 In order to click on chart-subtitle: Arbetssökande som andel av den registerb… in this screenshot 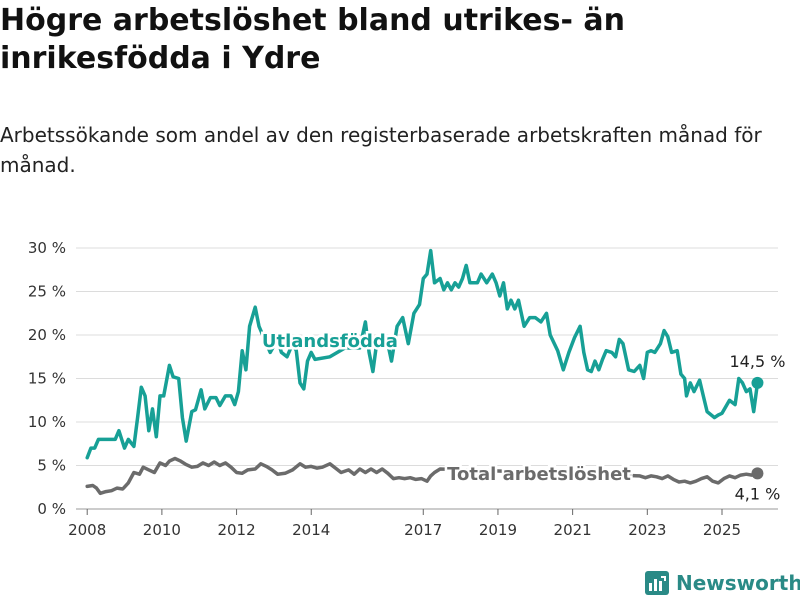, I will do `click(381, 150)`.